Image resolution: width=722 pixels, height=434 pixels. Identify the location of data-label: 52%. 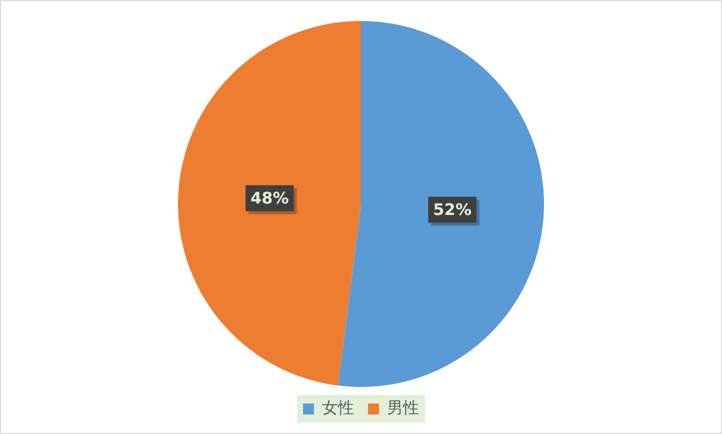
(452, 209).